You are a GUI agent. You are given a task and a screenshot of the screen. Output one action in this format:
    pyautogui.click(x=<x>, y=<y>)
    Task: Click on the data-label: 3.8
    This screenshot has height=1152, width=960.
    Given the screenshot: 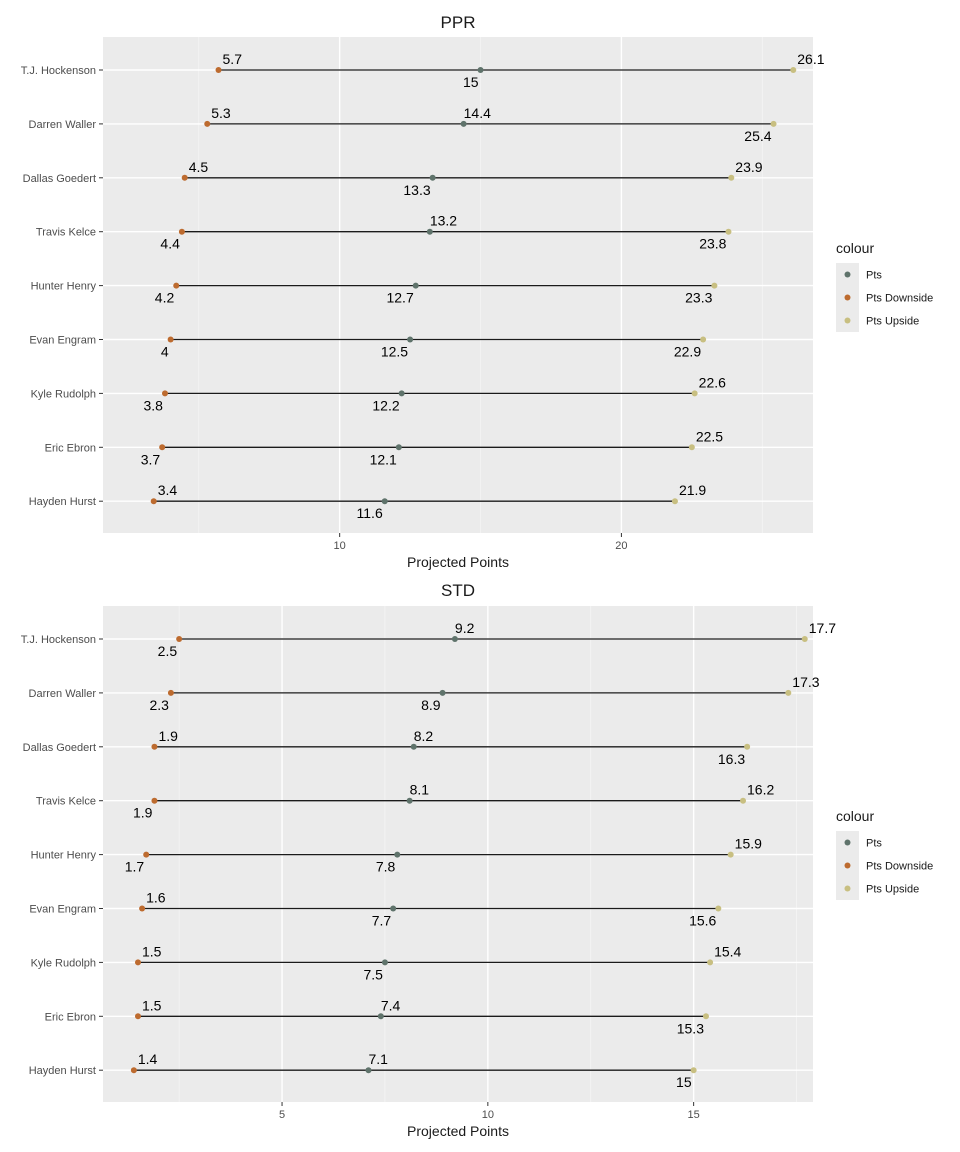 What is the action you would take?
    pyautogui.click(x=154, y=405)
    